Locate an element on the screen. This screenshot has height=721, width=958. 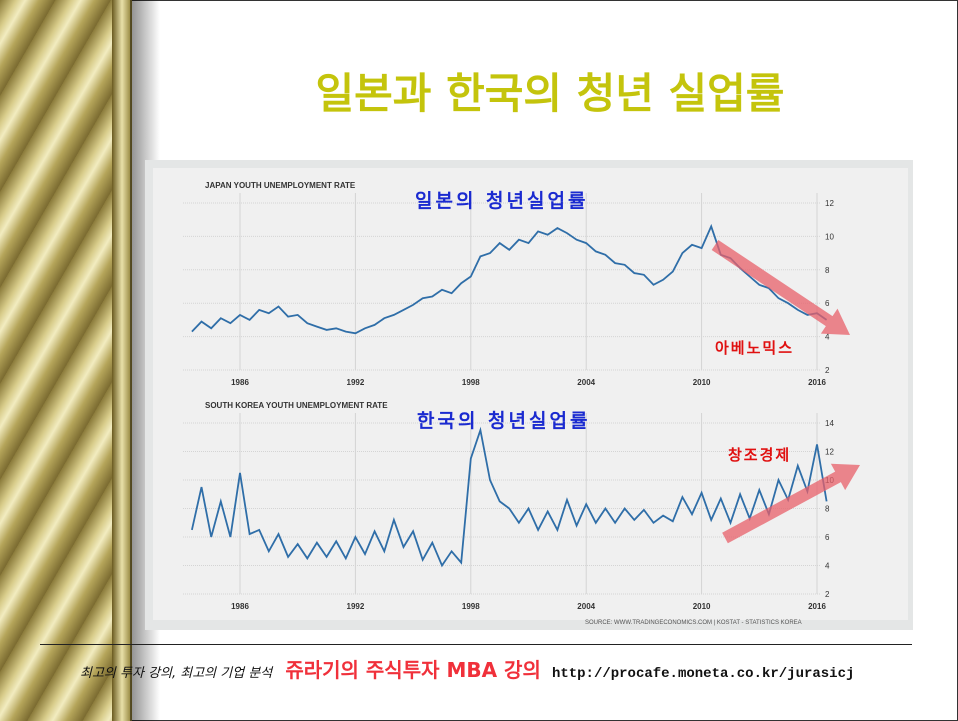
gold-pillar-decoration is located at coordinates (65, 360).